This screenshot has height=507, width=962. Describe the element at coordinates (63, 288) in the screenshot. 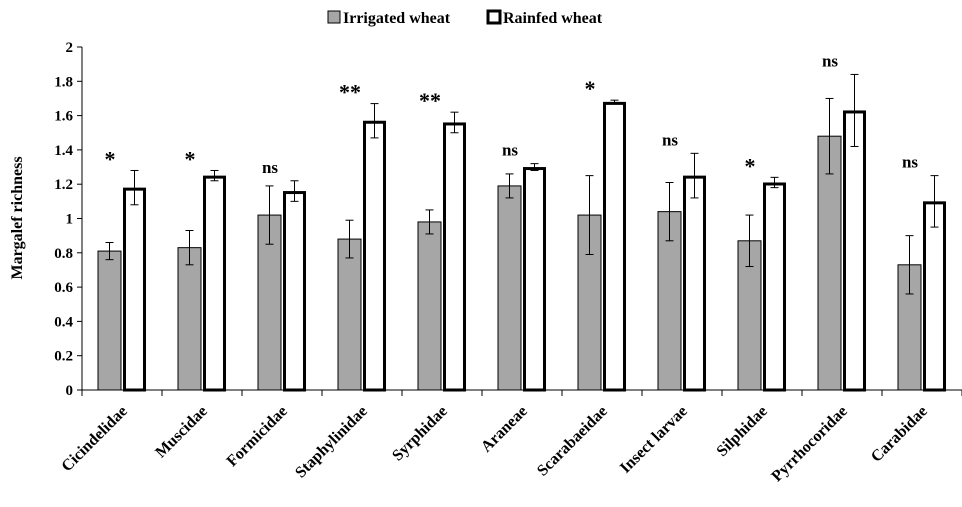

I see `y-tick-label: 0.6` at that location.